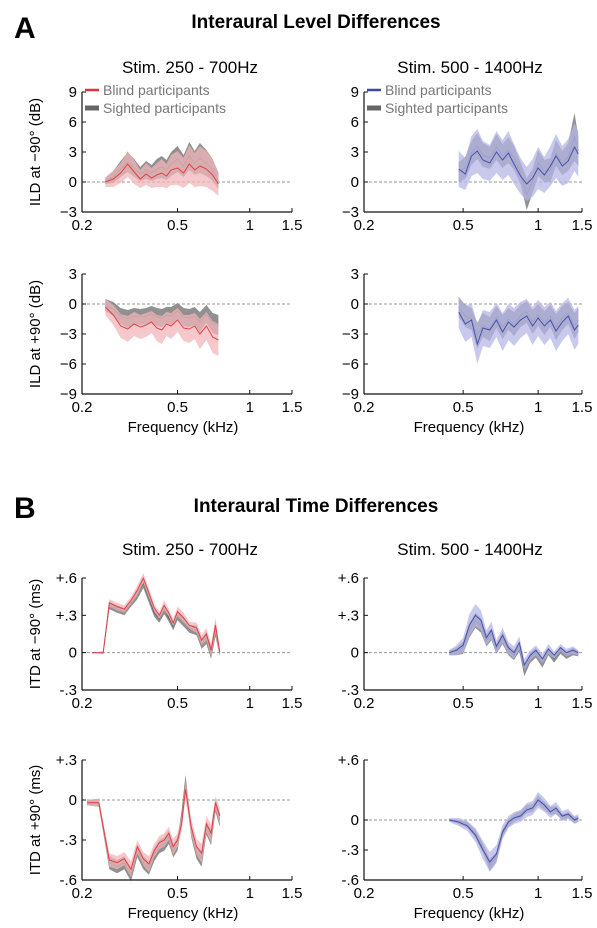  I want to click on legend: Blind participants Sighted participants, so click(155, 99).